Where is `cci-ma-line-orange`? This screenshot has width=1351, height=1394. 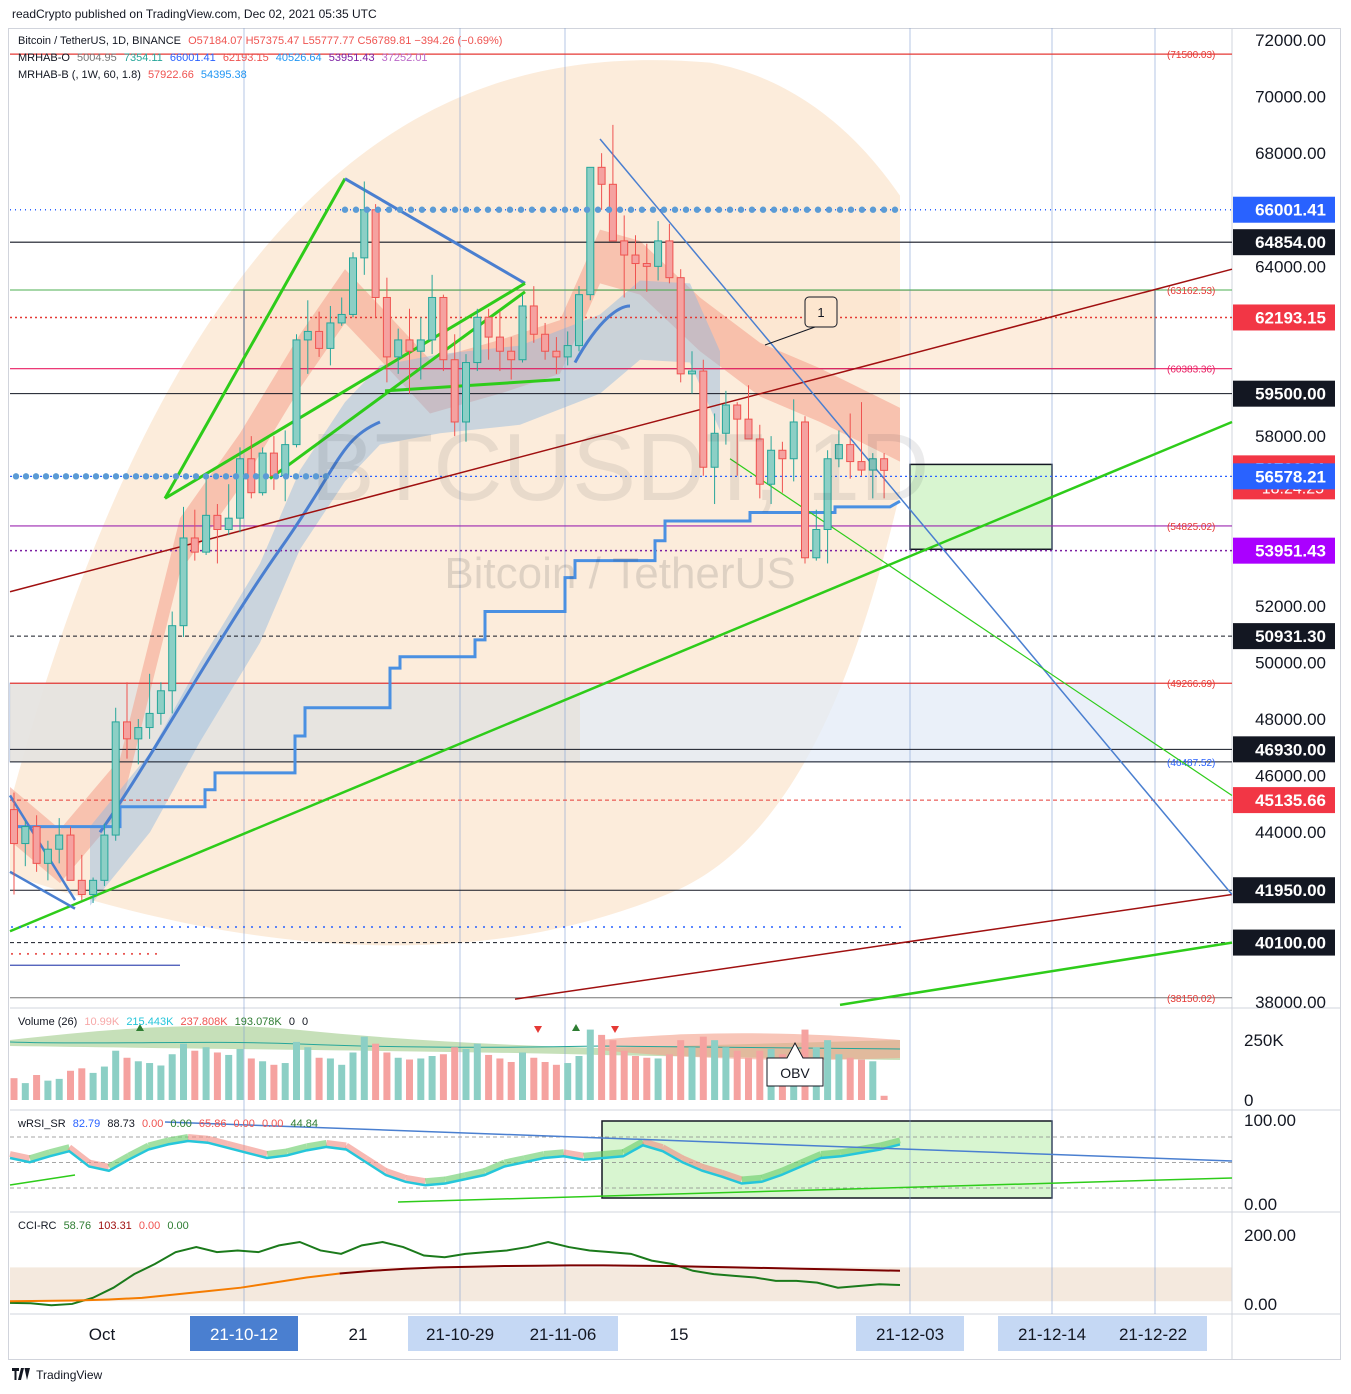
cci-ma-line-orange is located at coordinates (174, 1287).